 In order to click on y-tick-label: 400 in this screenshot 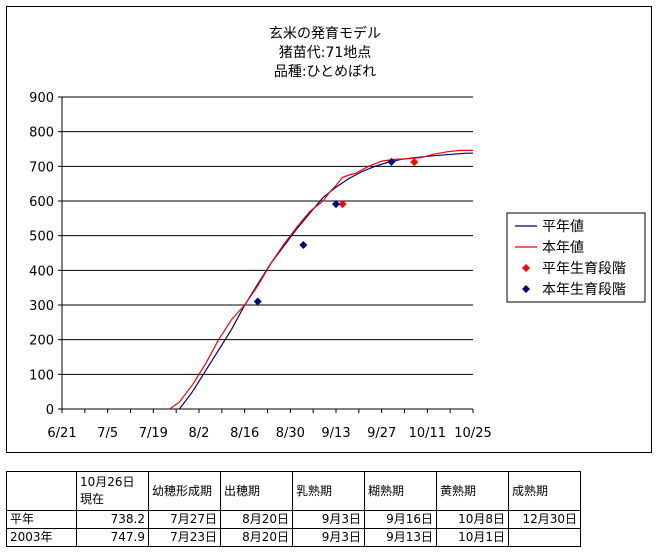, I will do `click(41, 271)`.